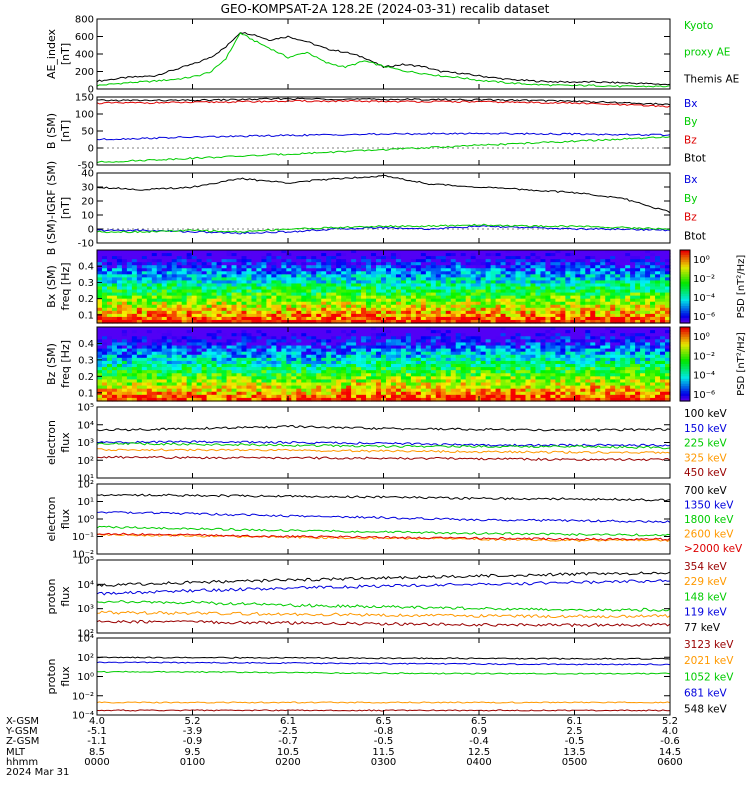 The height and width of the screenshot is (800, 750). Describe the element at coordinates (86, 393) in the screenshot. I see `y-tick-label: 0.1` at that location.